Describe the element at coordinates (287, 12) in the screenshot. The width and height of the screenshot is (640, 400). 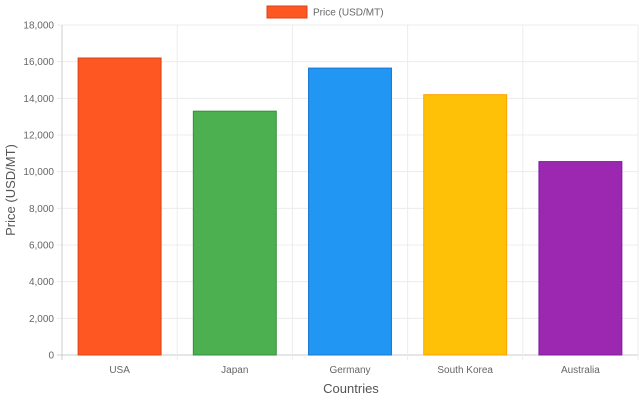
I see `legend-swatch` at that location.